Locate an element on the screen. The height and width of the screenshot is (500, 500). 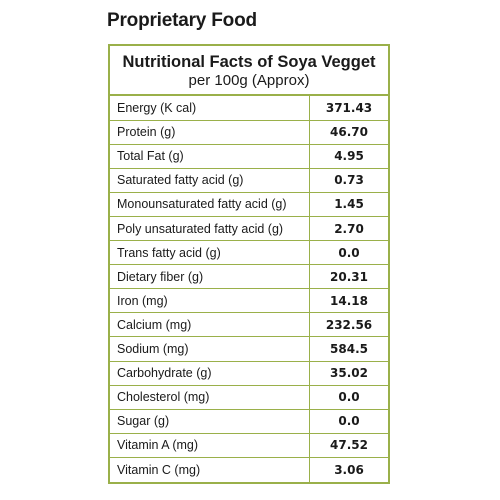
nutrient-value: 4.95 is located at coordinates (348, 156).